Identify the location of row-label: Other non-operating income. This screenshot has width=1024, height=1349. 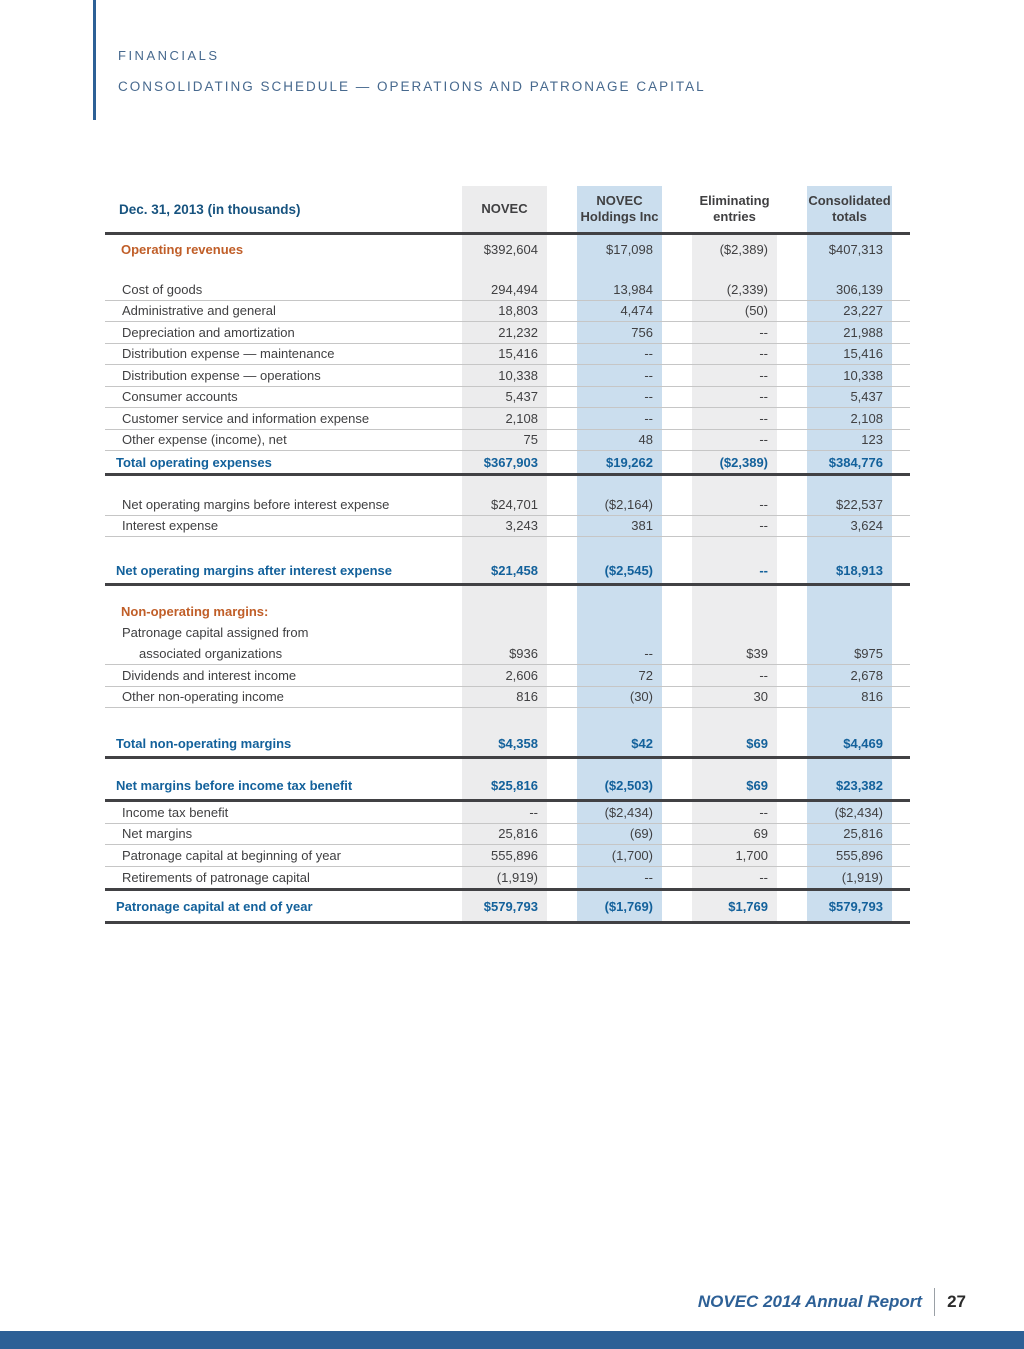
(203, 697).